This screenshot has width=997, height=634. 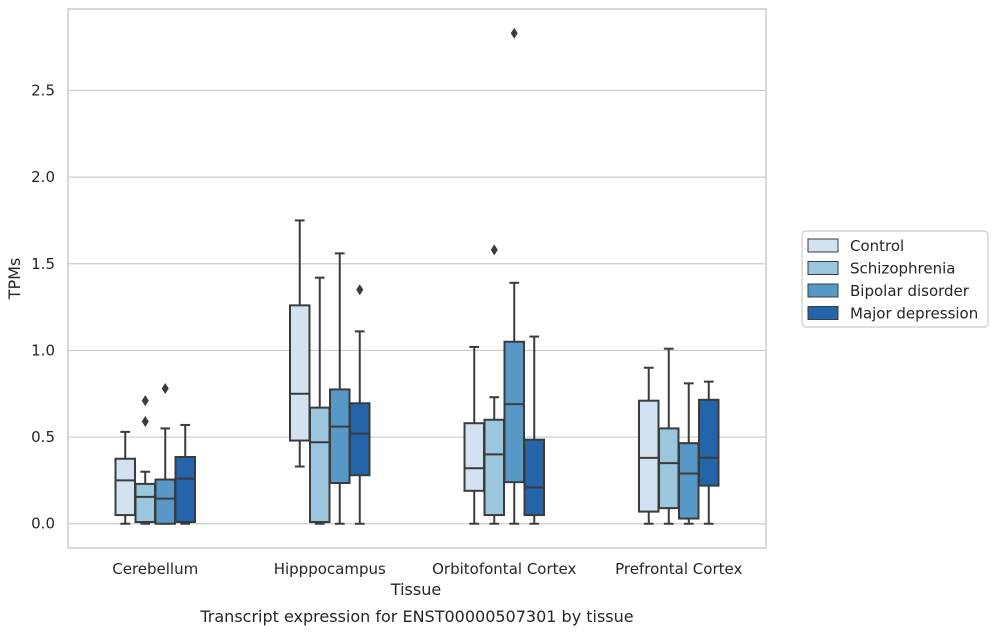 I want to click on y-tick-label: 0.0, so click(x=43, y=524).